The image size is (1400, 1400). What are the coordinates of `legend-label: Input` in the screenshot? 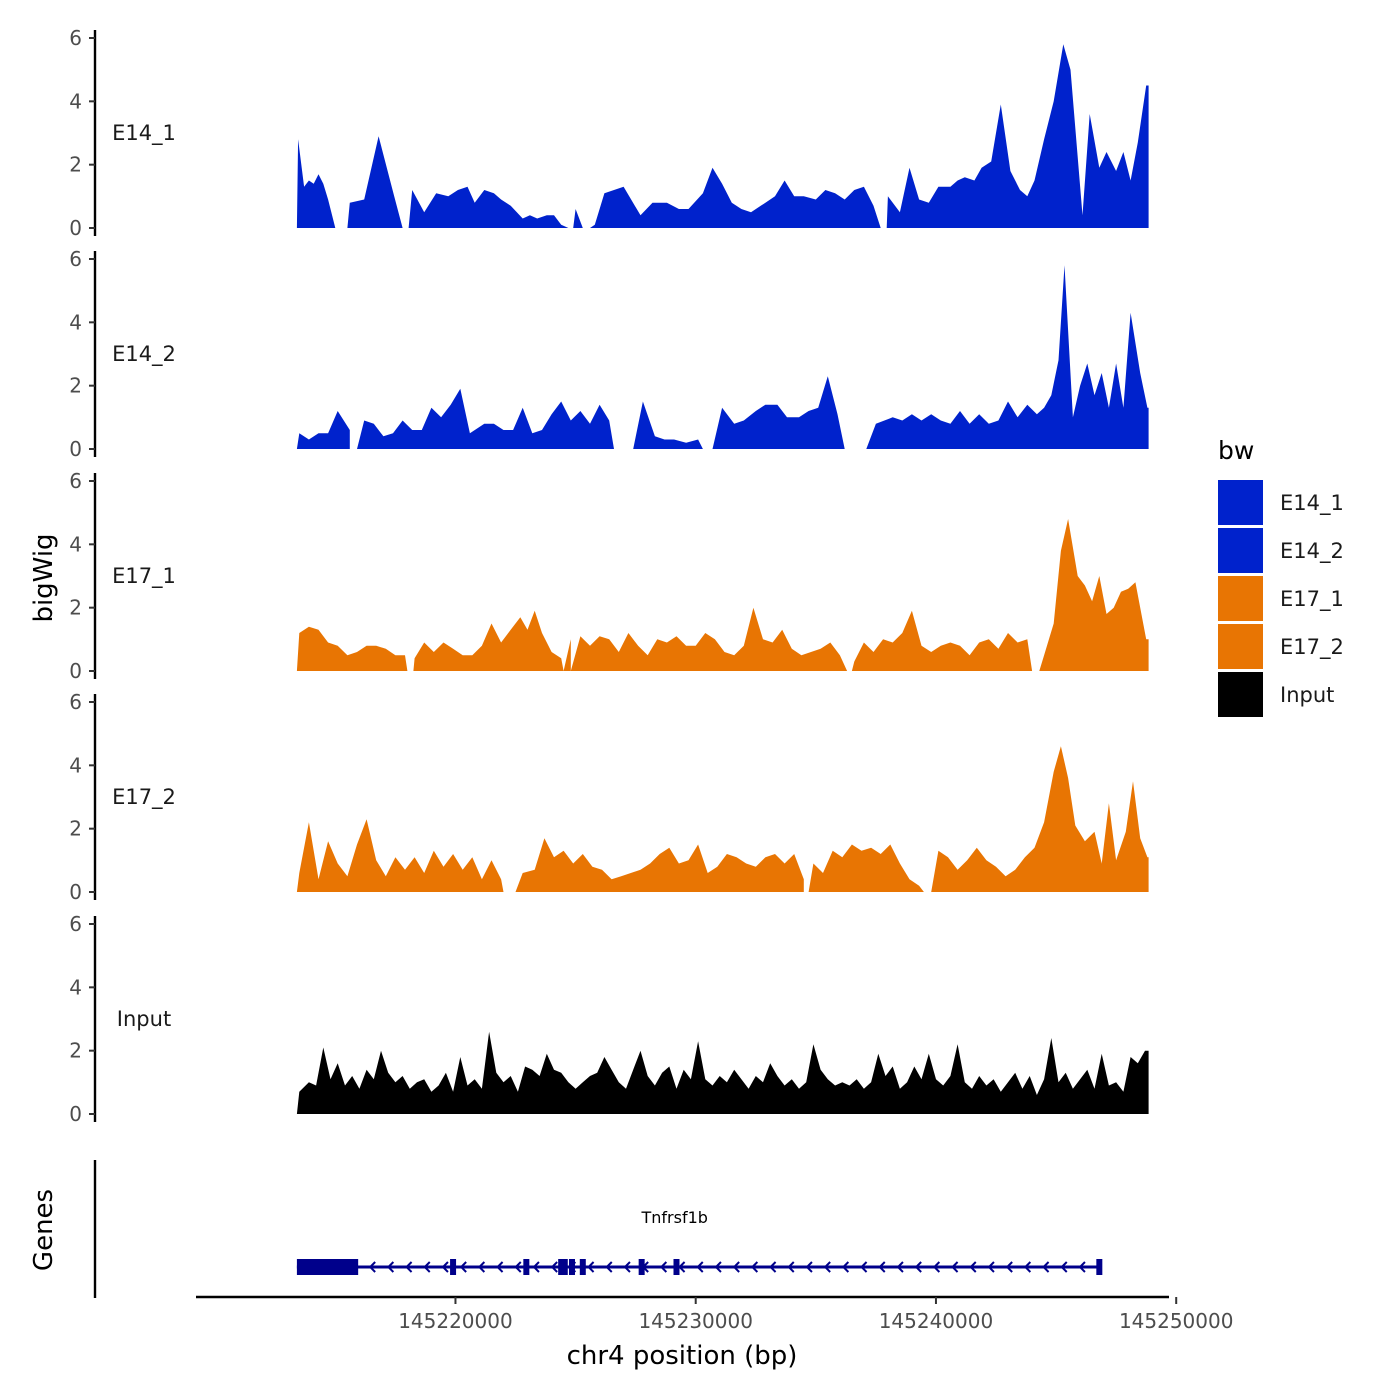 It's located at (1307, 695).